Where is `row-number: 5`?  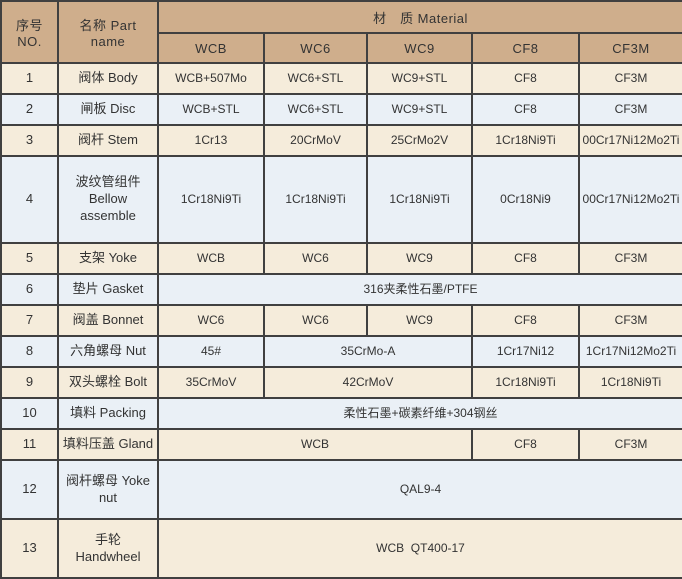 row-number: 5 is located at coordinates (29, 258).